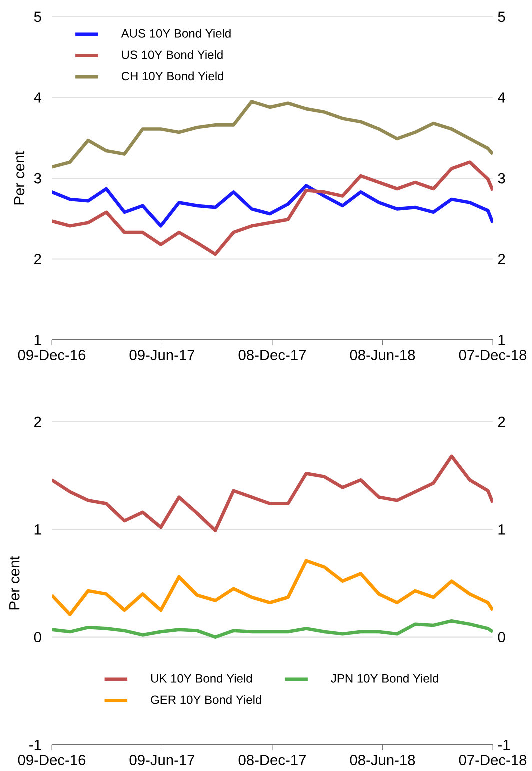 The width and height of the screenshot is (532, 771). I want to click on y2-tick-label: -1, so click(504, 745).